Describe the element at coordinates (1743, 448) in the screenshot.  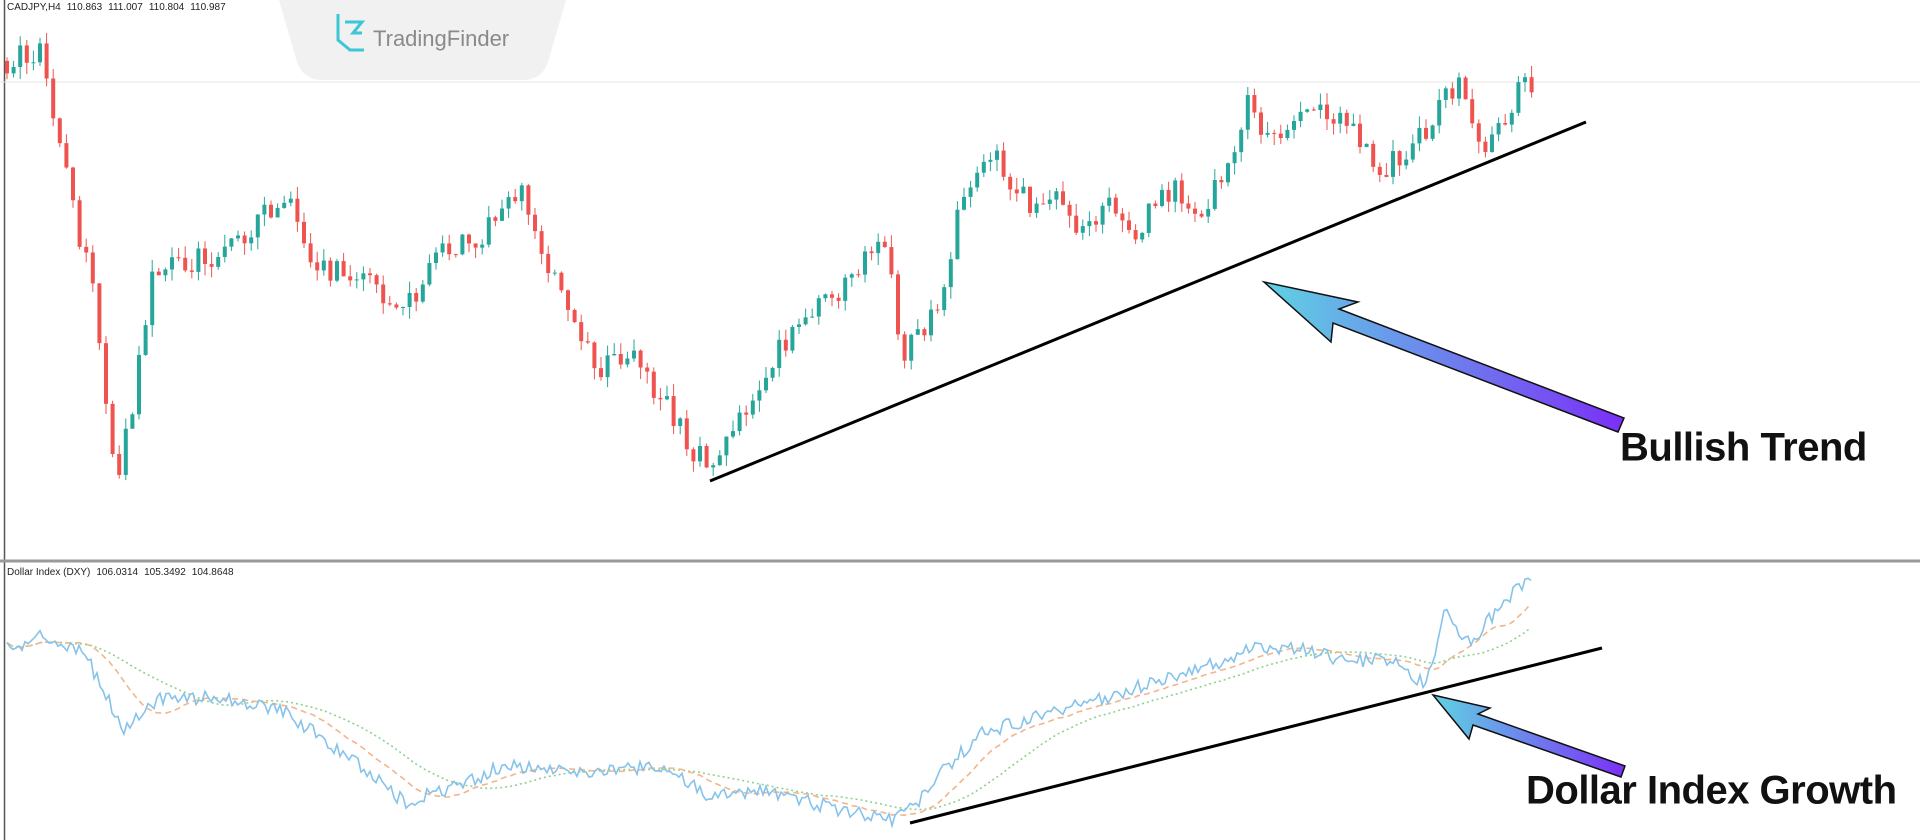
I see `annotation-bullish: Bullish Trend` at that location.